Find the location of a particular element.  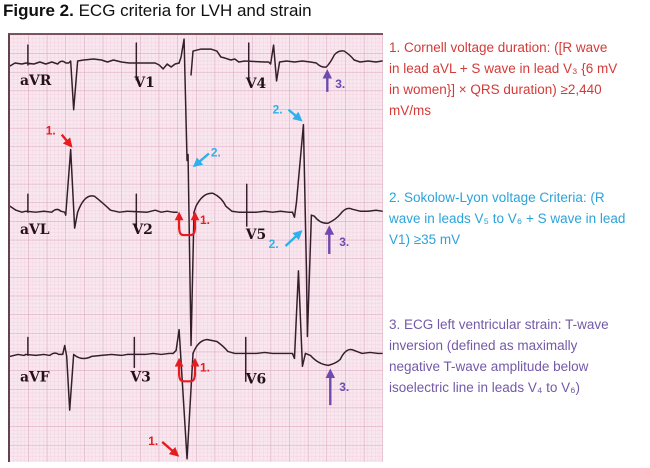

red-arrow-avl-r-wave is located at coordinates (66, 140).